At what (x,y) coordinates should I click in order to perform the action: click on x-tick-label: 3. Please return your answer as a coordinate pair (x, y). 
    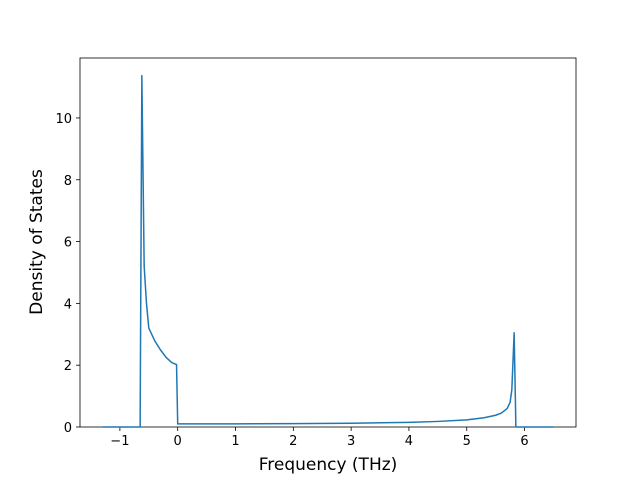
    Looking at the image, I should click on (351, 441).